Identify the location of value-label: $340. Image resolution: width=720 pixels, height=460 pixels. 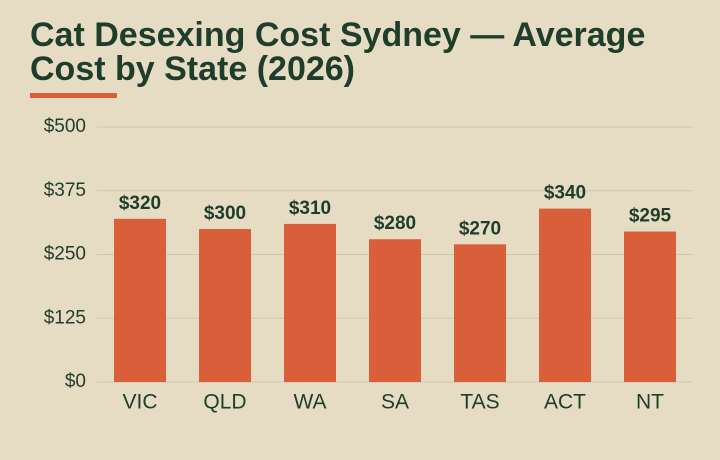
(565, 193).